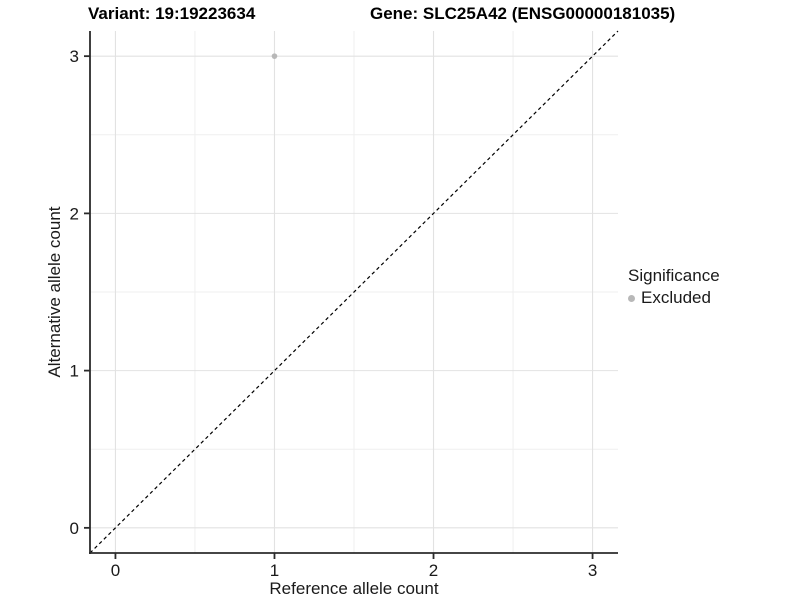 The image size is (800, 600). What do you see at coordinates (631, 298) in the screenshot?
I see `excluded-point-swatch-icon` at bounding box center [631, 298].